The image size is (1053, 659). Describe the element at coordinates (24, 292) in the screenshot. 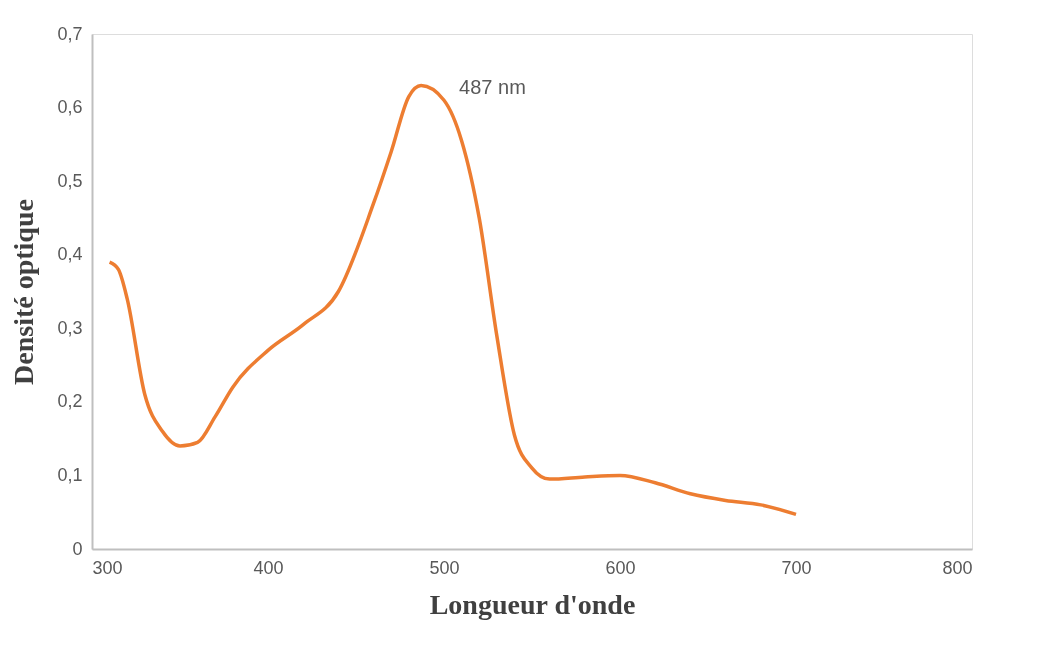

I see `y-axis-title: Densité optique` at that location.